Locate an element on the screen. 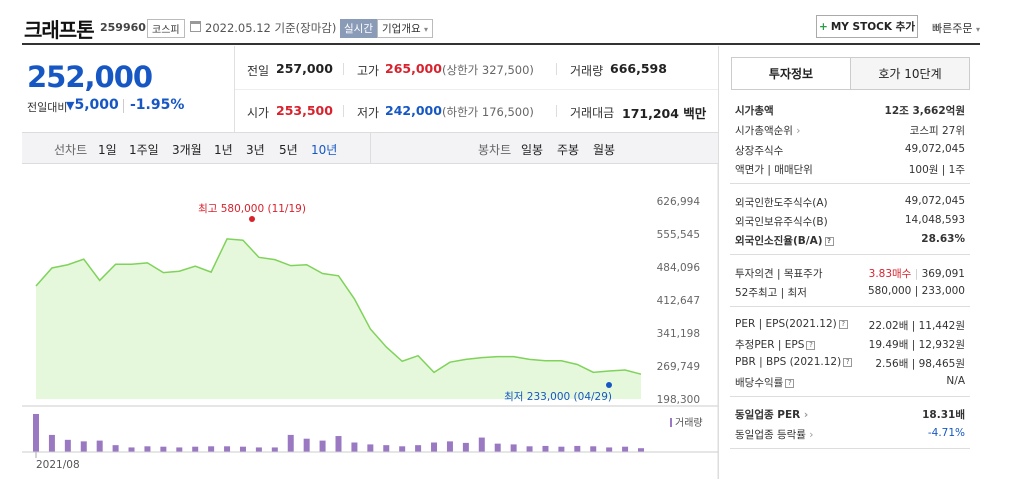  price-change: ▼5,000 is located at coordinates (92, 105).